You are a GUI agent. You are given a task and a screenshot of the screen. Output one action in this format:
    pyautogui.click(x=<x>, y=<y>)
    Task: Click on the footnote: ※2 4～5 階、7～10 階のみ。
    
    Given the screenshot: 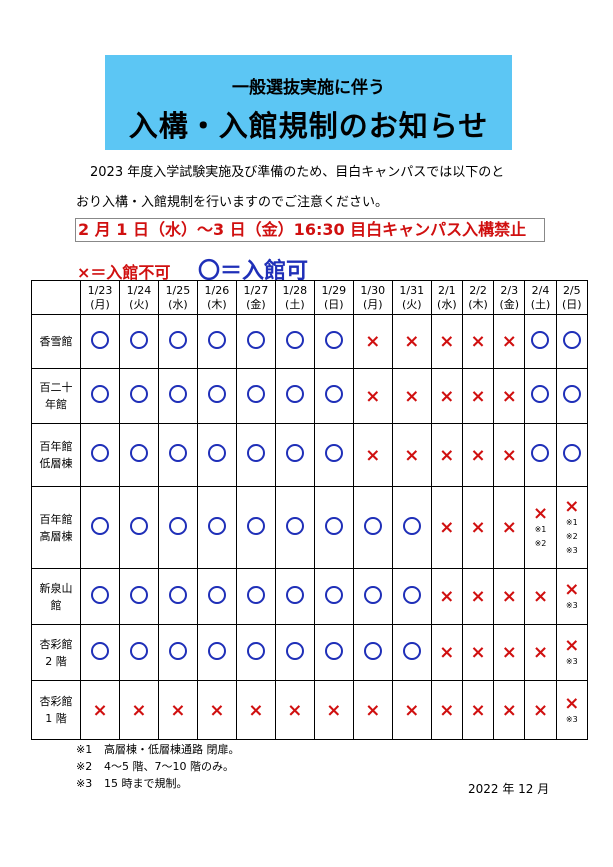 What is the action you would take?
    pyautogui.click(x=158, y=766)
    